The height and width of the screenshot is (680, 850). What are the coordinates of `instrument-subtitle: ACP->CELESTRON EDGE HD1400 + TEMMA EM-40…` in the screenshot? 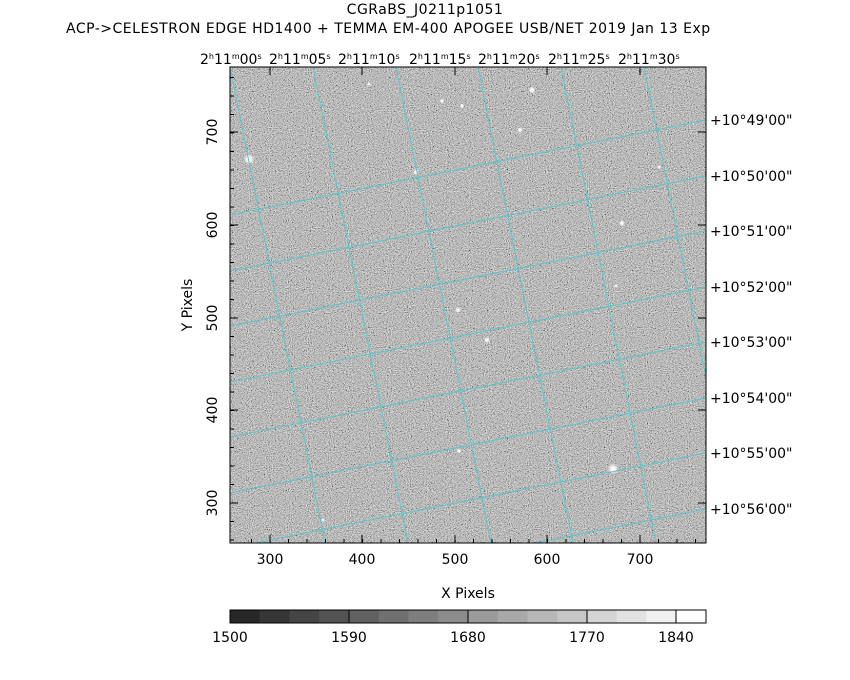 It's located at (388, 29).